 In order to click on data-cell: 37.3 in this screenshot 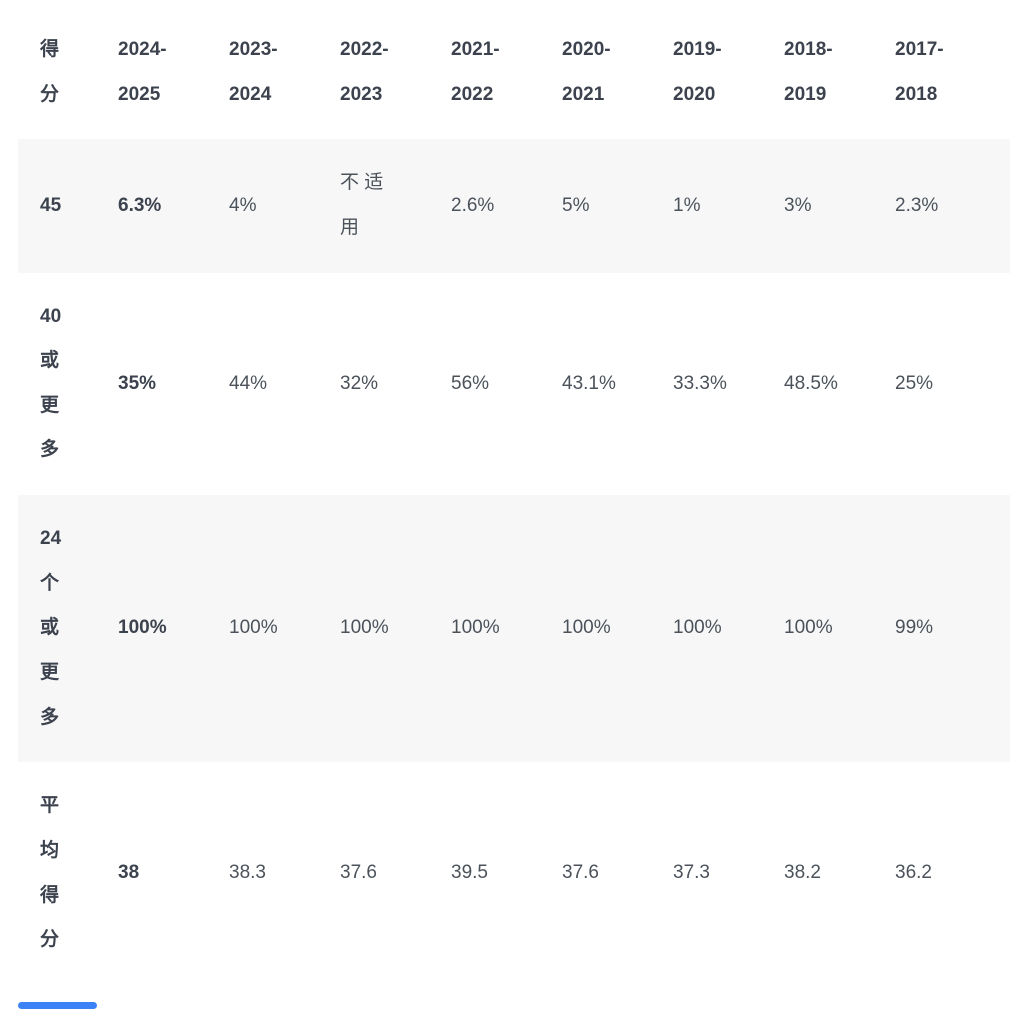, I will do `click(691, 873)`.